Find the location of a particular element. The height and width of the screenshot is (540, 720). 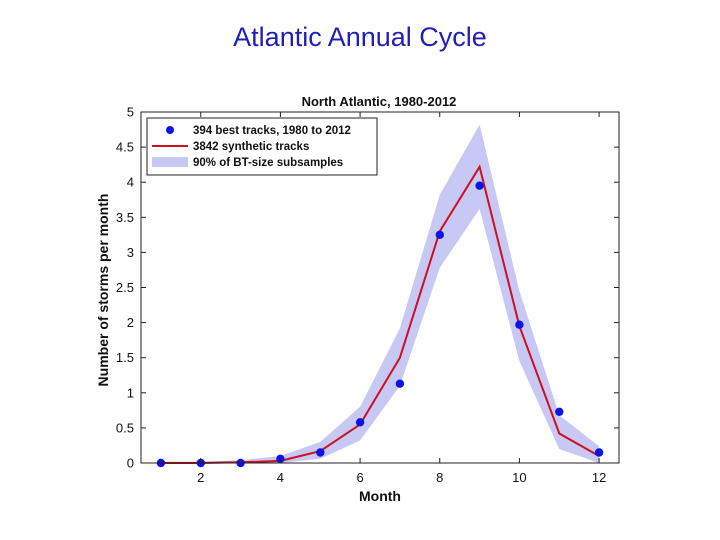

y-tick-label: 5 is located at coordinates (130, 112).